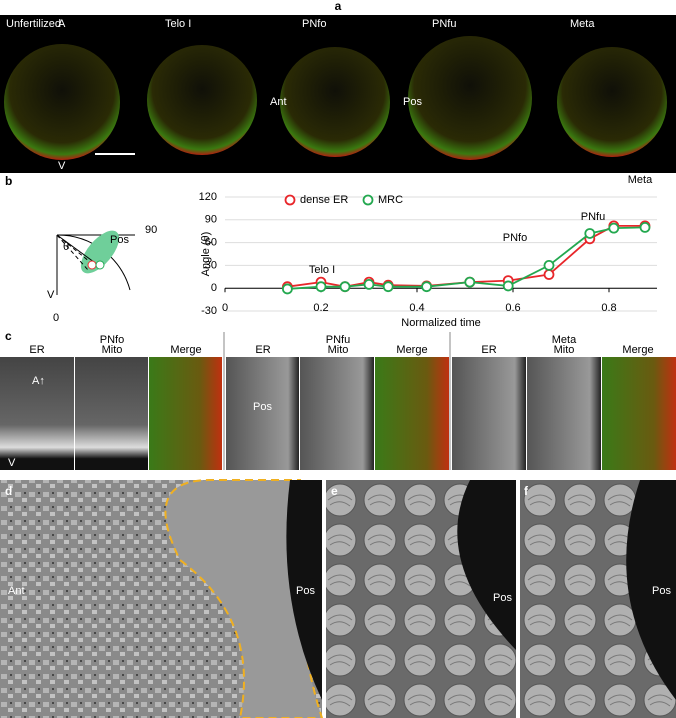 This screenshot has width=676, height=718. What do you see at coordinates (320, 308) in the screenshot?
I see `x-tick-label: 0.2` at bounding box center [320, 308].